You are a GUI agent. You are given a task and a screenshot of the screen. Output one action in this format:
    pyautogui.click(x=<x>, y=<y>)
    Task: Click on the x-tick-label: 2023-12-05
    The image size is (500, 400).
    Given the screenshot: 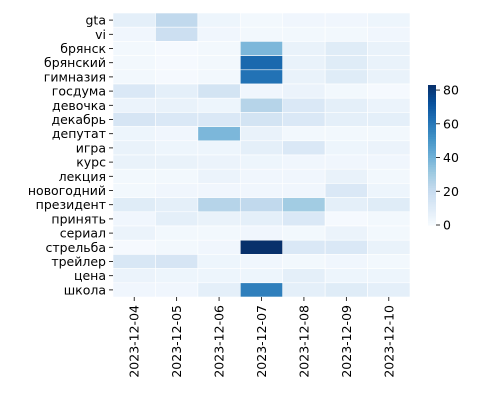 What is the action you would take?
    pyautogui.click(x=176, y=341)
    